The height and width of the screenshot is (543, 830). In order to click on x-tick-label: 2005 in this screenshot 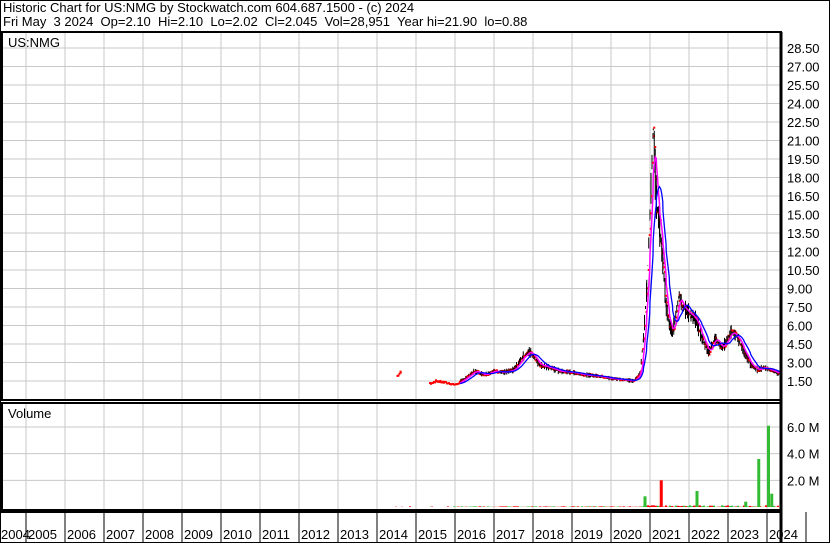, I will do `click(42, 534)`.